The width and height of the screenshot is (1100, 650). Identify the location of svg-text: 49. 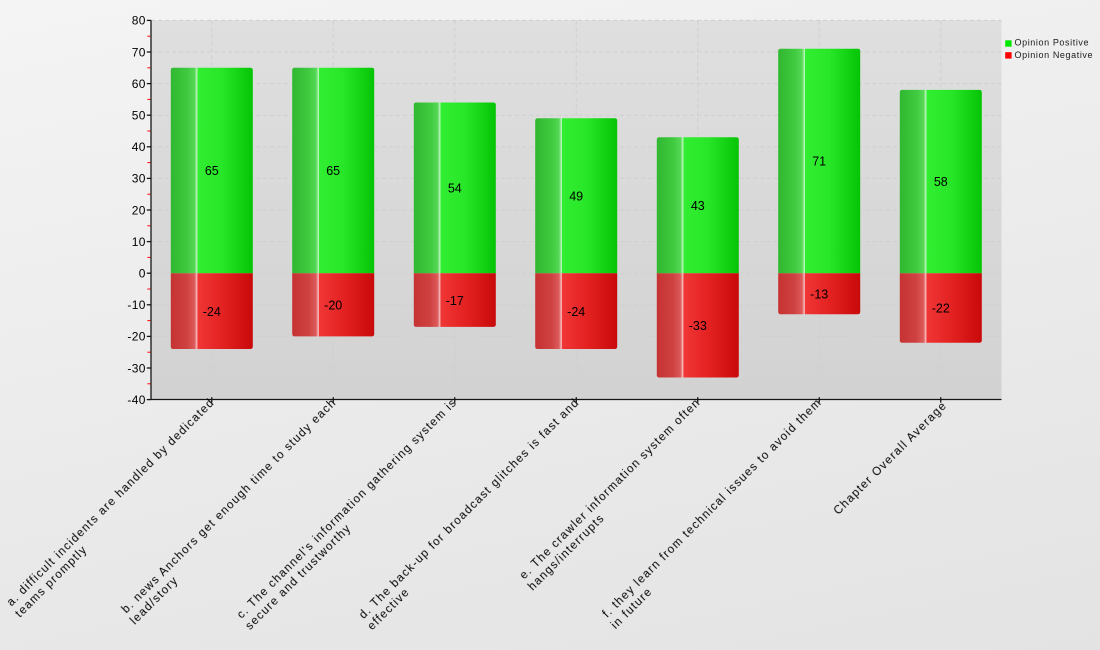
(576, 197).